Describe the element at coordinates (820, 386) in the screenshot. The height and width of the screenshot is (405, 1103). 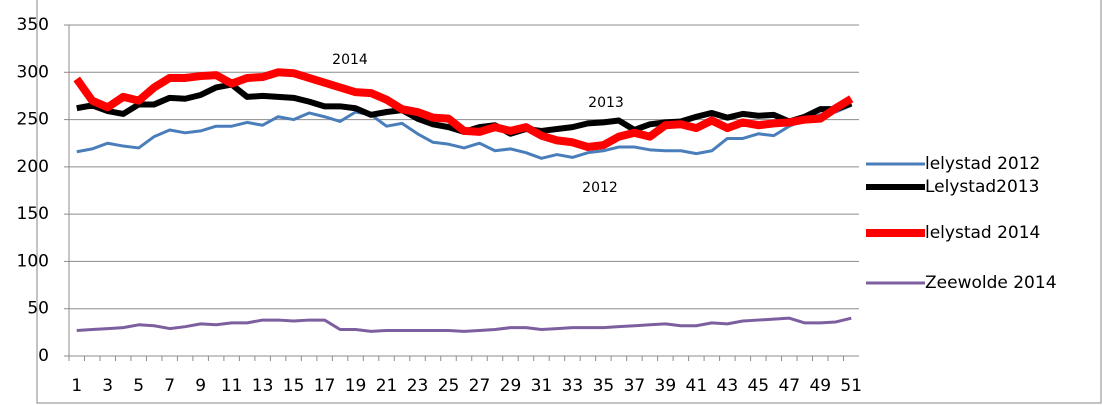
I see `x-tick-label: 49` at that location.